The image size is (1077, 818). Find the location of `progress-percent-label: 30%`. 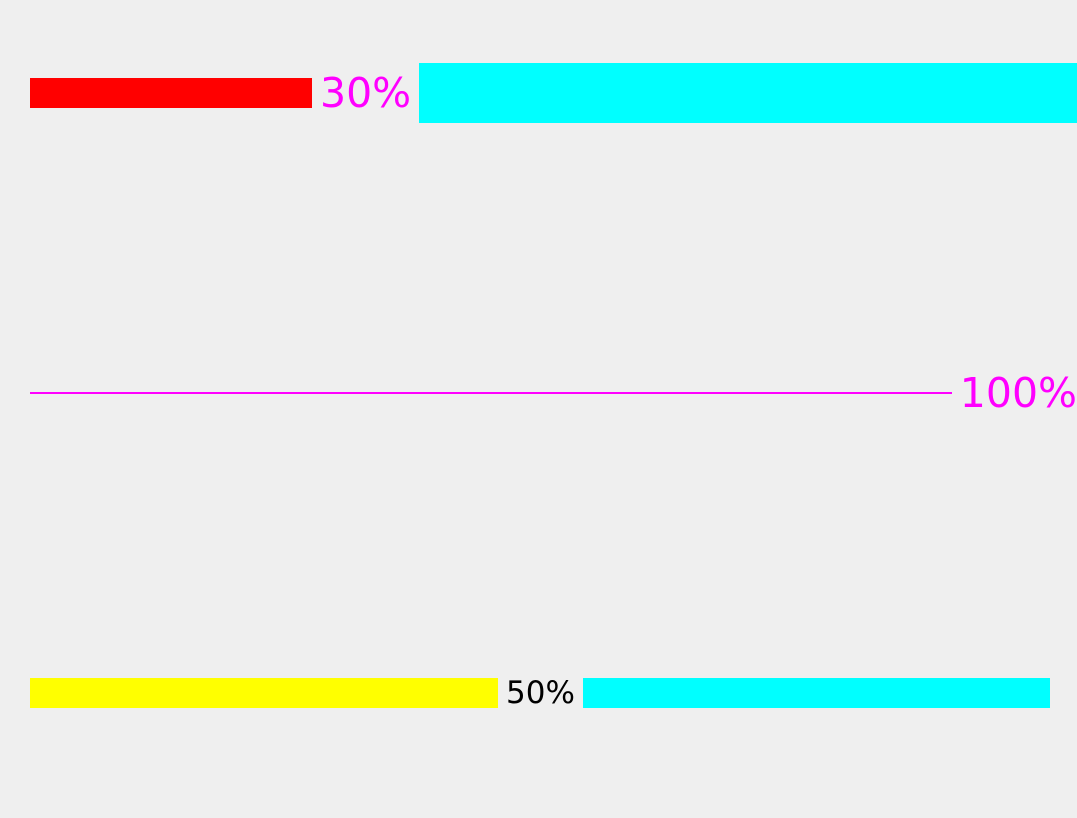

progress-percent-label: 30% is located at coordinates (366, 92).